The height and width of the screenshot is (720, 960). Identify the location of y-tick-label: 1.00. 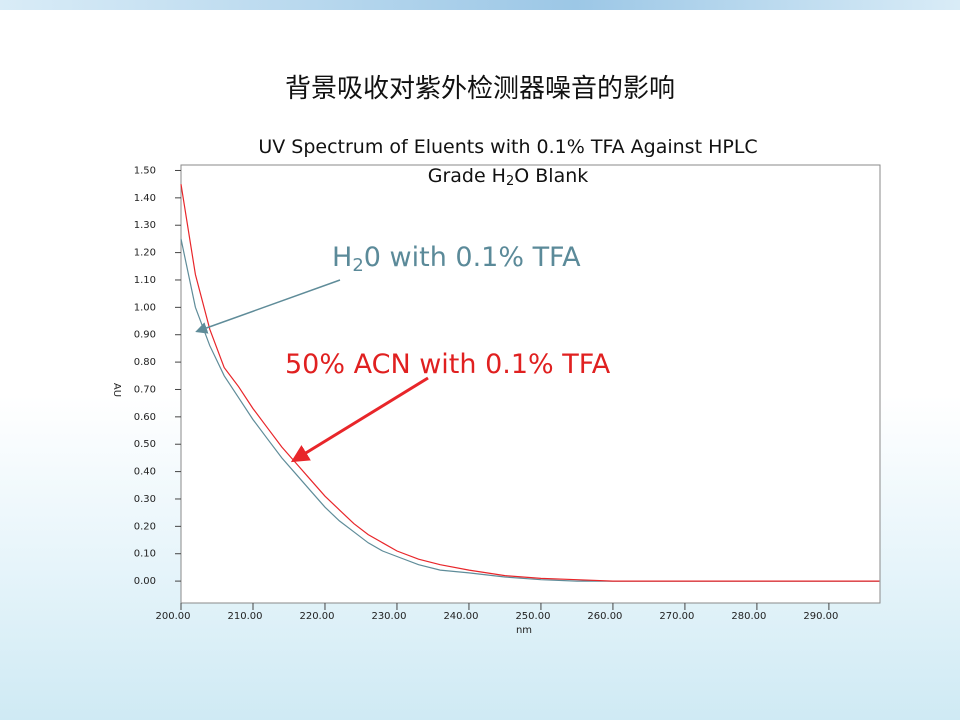
(145, 307).